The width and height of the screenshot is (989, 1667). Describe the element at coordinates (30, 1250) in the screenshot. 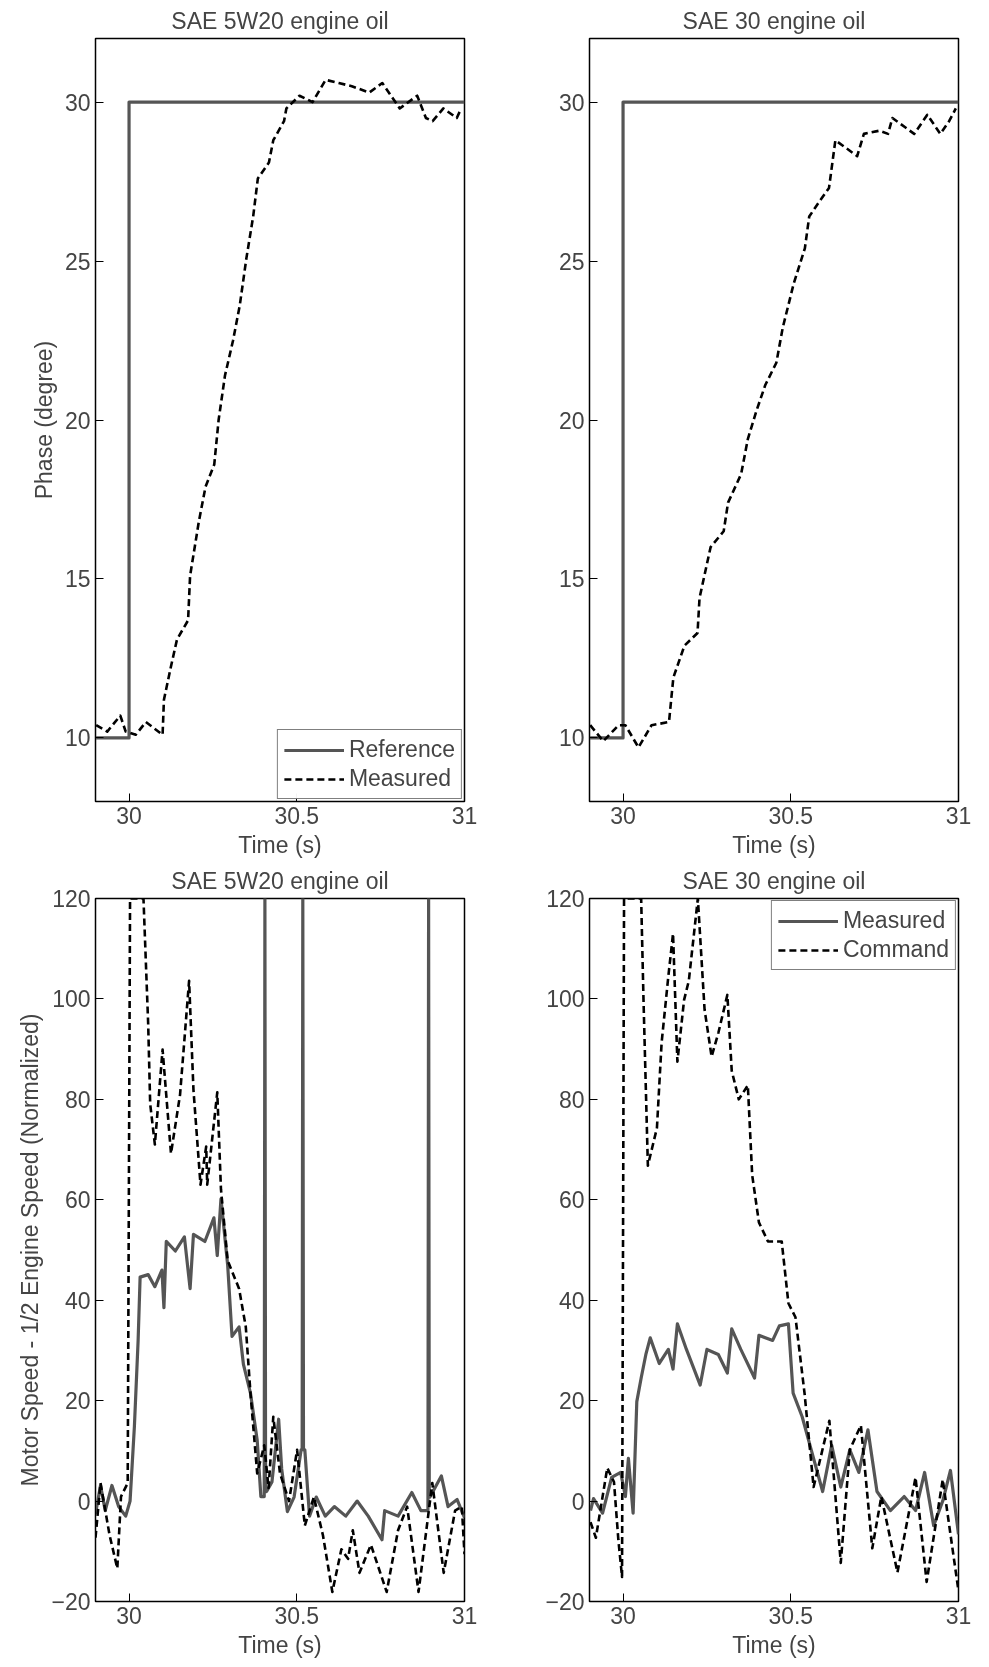

I see `y-axis-title: Motor Speed - 1/2 Engine Speed (Normalized)` at that location.